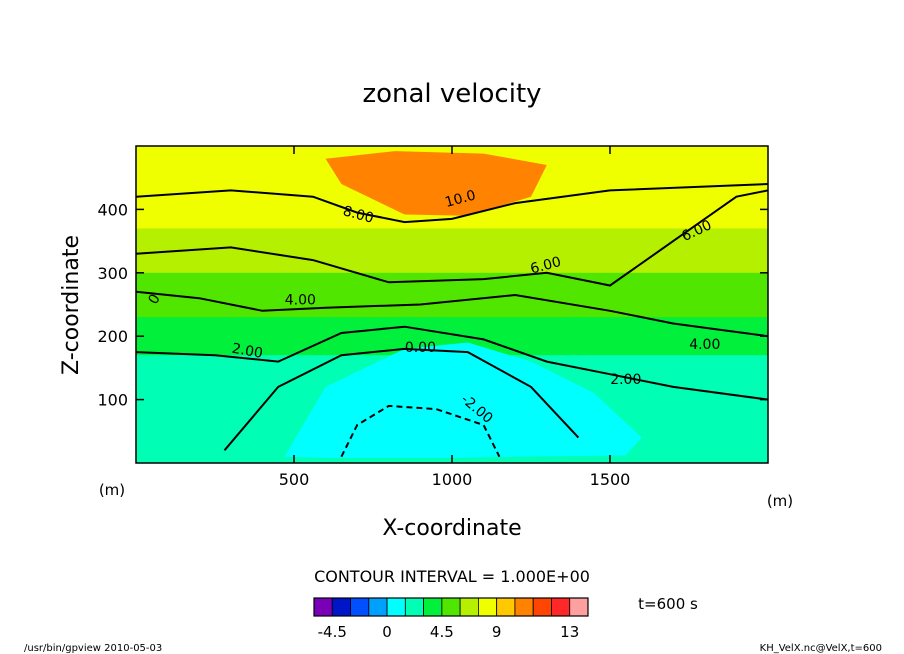 The width and height of the screenshot is (904, 654). I want to click on contour-interval-text: CONTOUR INTERVAL = 1.000E+00, so click(452, 576).